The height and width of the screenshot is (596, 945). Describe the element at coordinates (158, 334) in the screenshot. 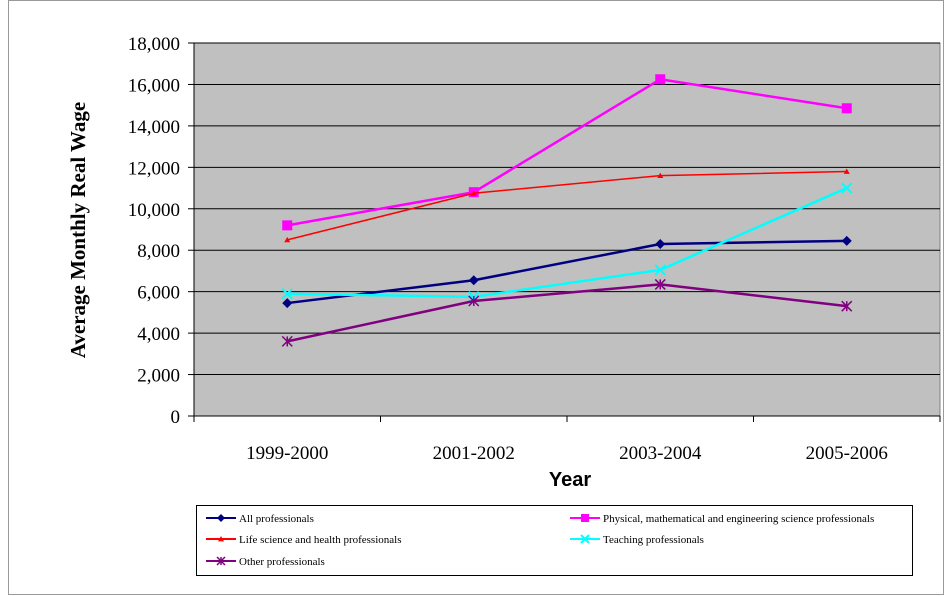

I see `y-tick-label: 4,000` at that location.